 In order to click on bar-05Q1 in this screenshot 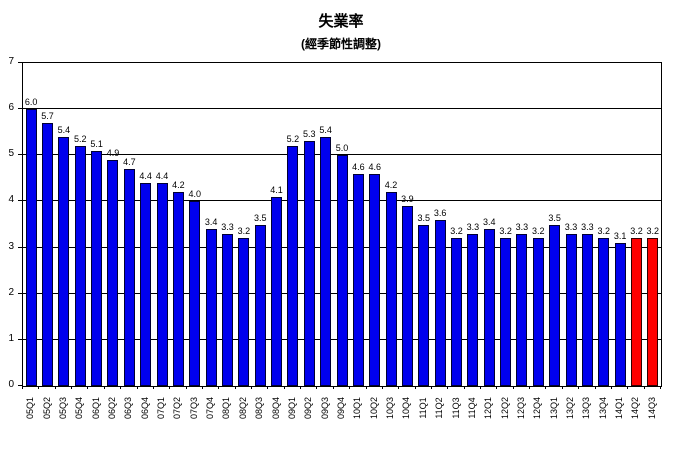, I will do `click(31, 247)`.